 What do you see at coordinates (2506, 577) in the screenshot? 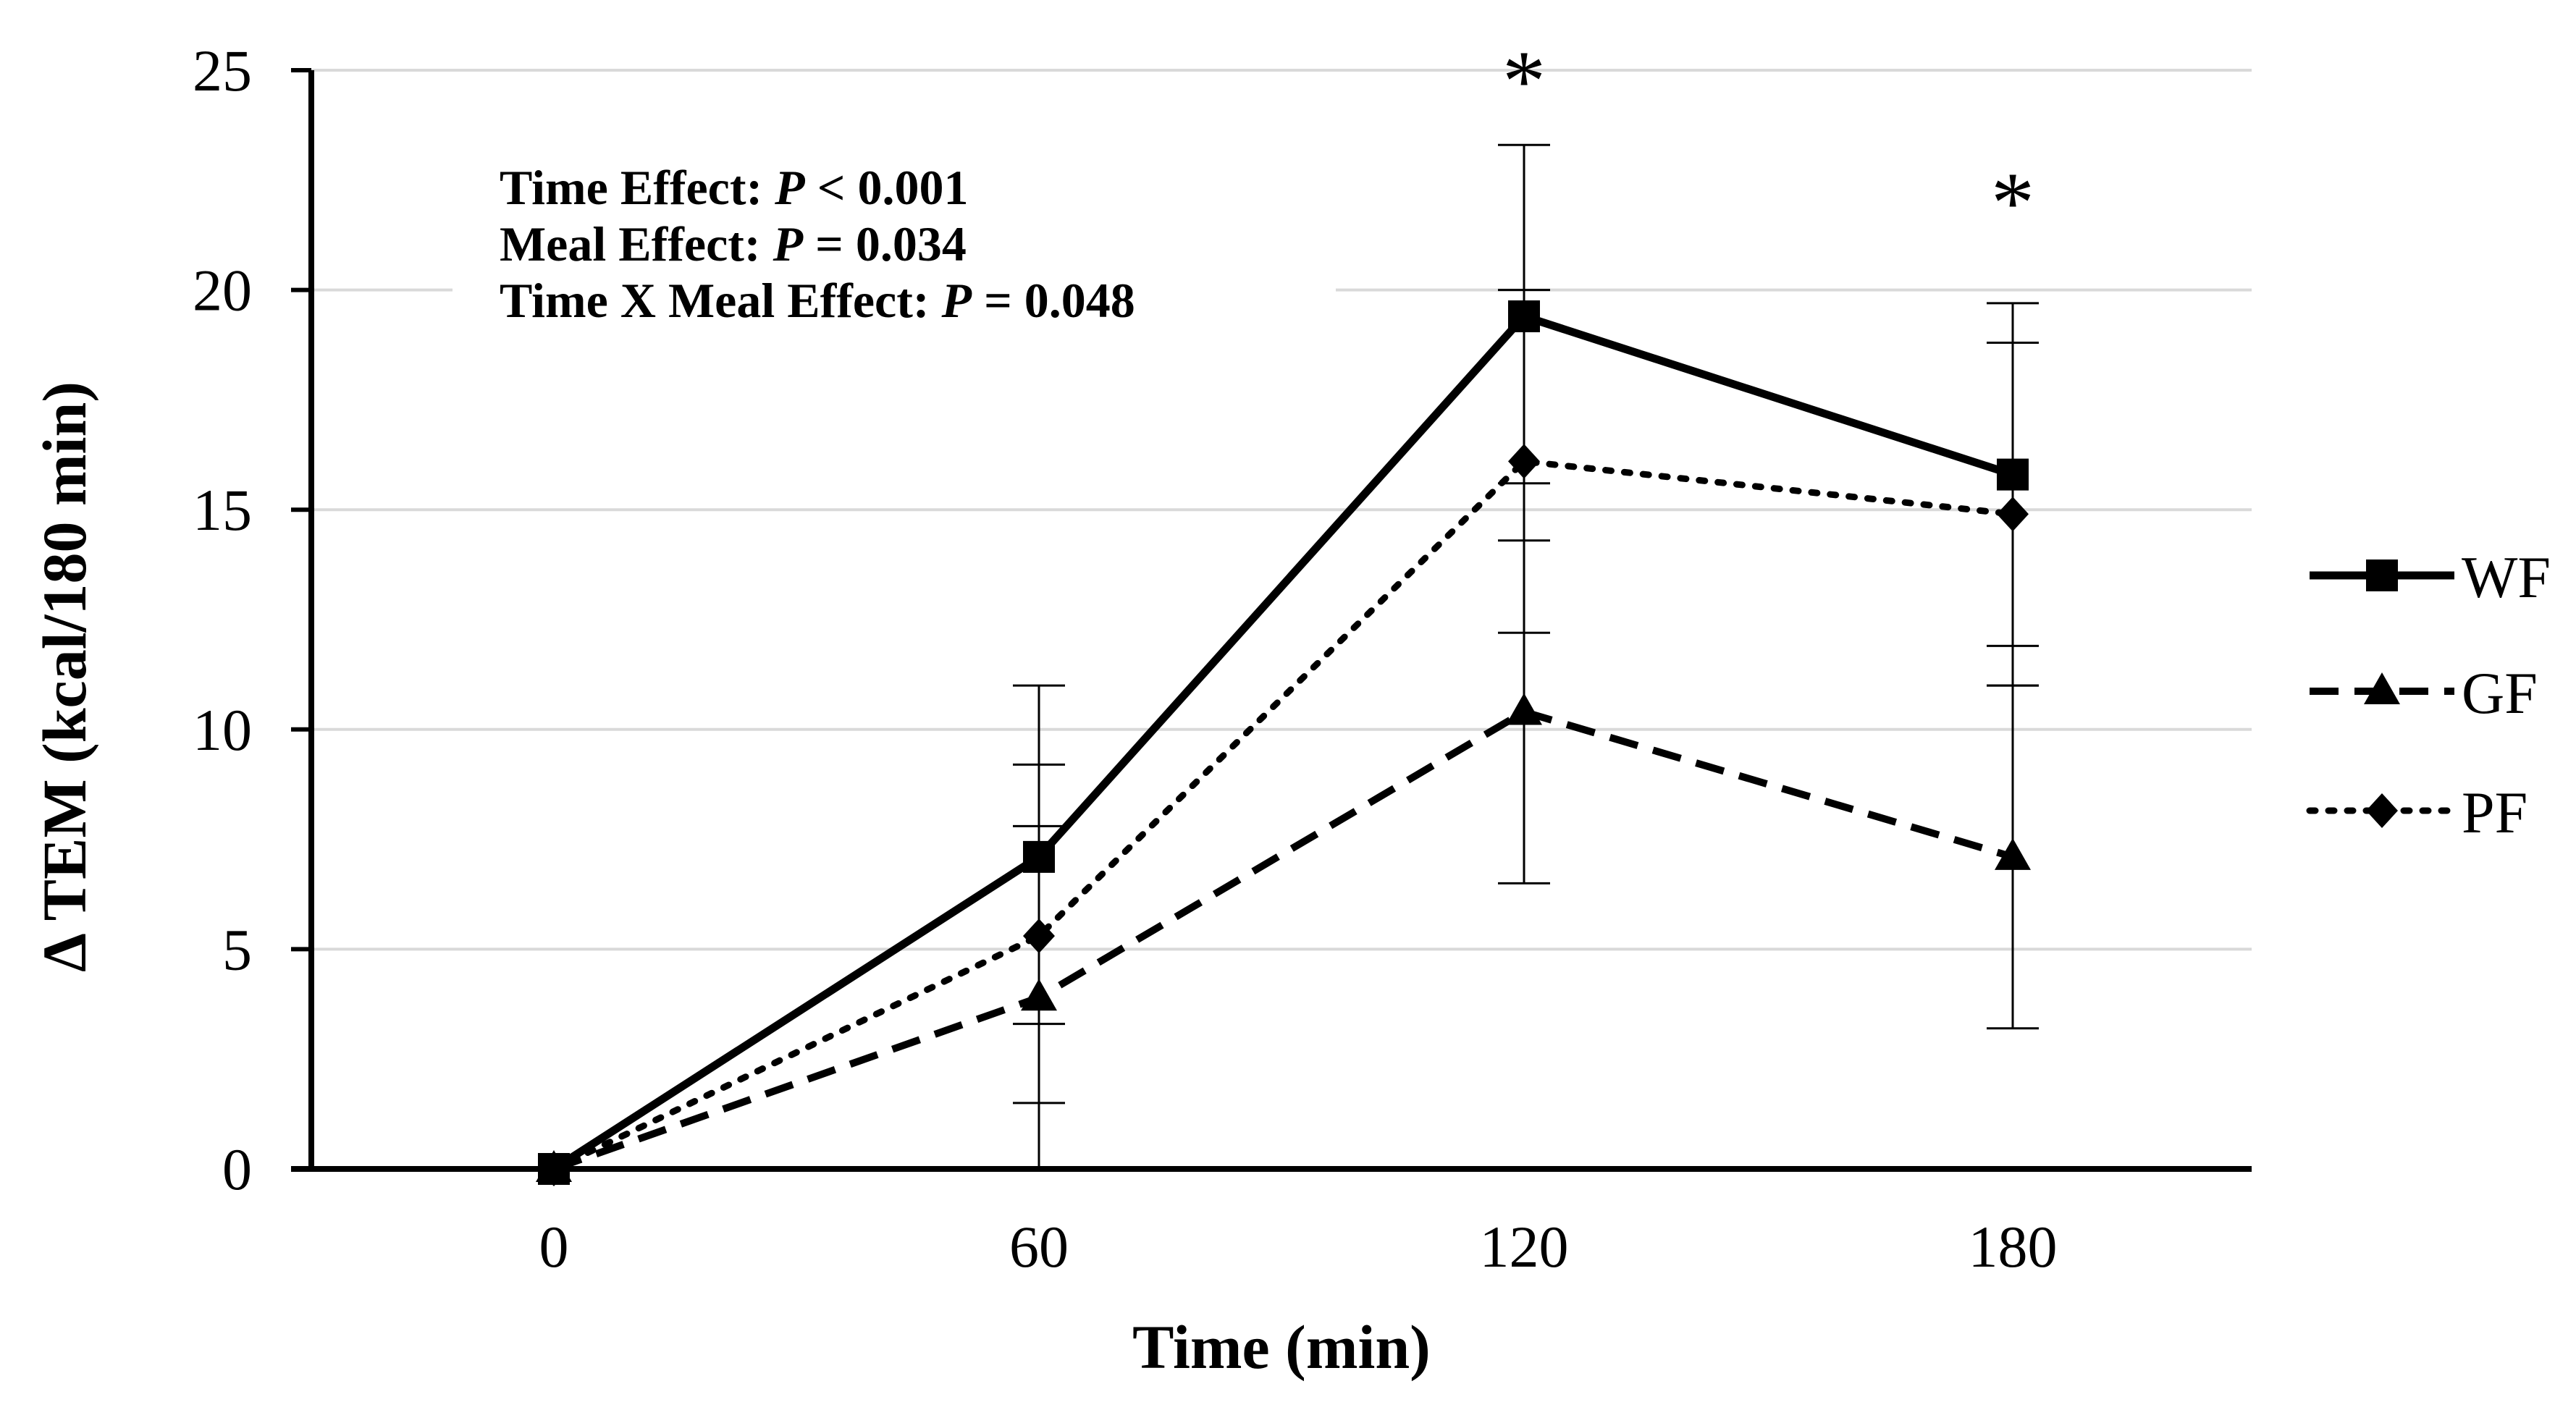
I see `legend-label-wf: WF` at bounding box center [2506, 577].